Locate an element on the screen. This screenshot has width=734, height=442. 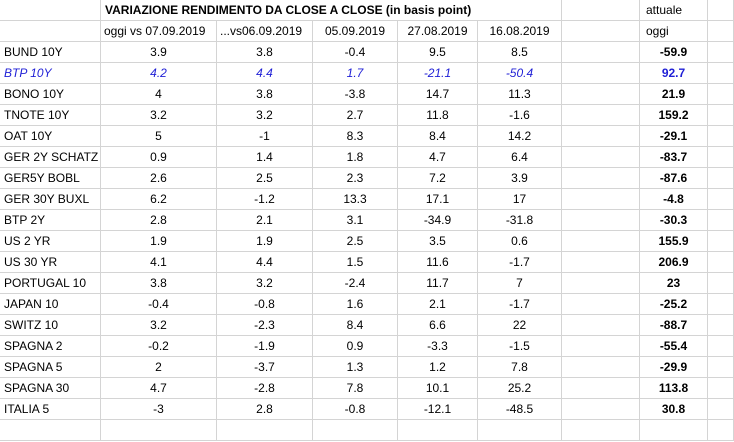
row-label: US 2 YR is located at coordinates (50, 241).